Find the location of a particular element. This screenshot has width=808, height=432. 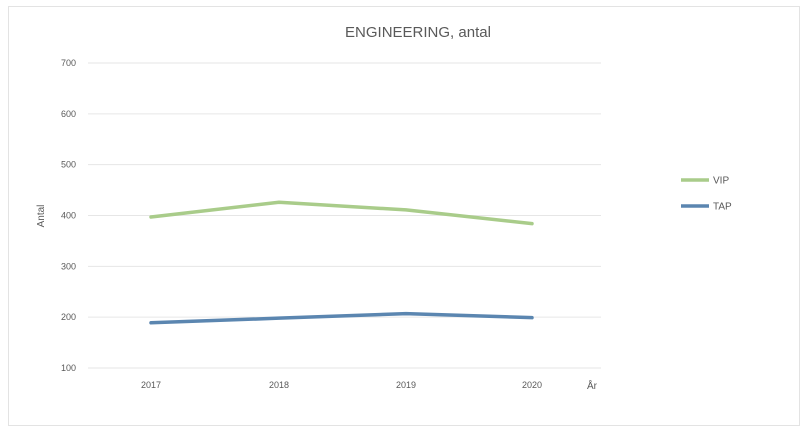

y-tick-label: 400 is located at coordinates (68, 216).